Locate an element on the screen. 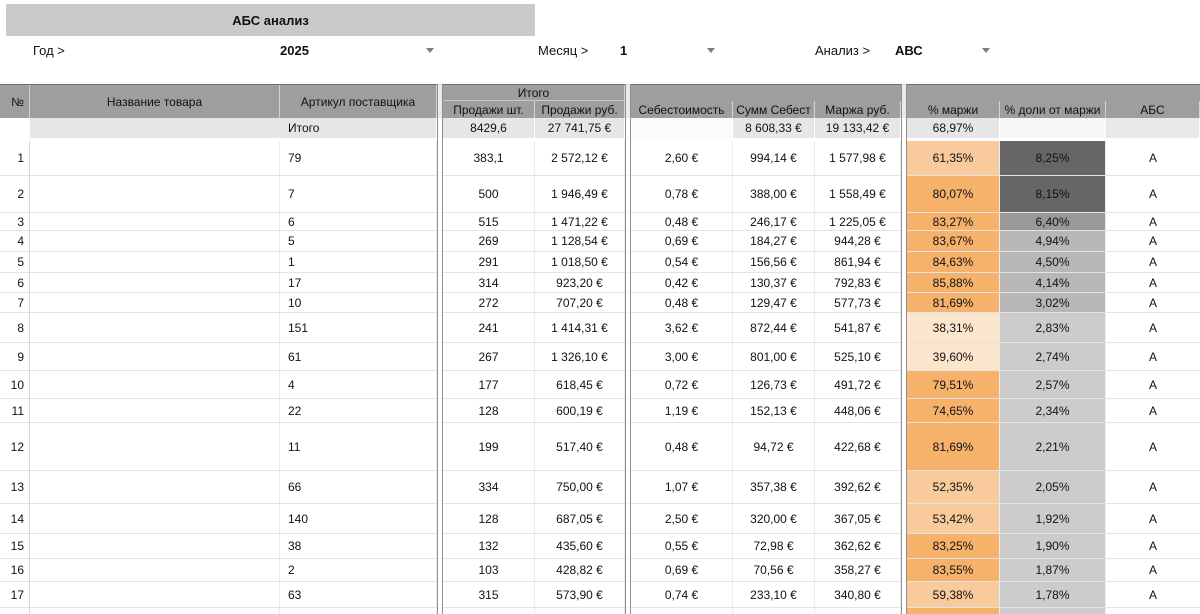 The width and height of the screenshot is (1200, 614). cell-share-pct: 2,34% is located at coordinates (1053, 410).